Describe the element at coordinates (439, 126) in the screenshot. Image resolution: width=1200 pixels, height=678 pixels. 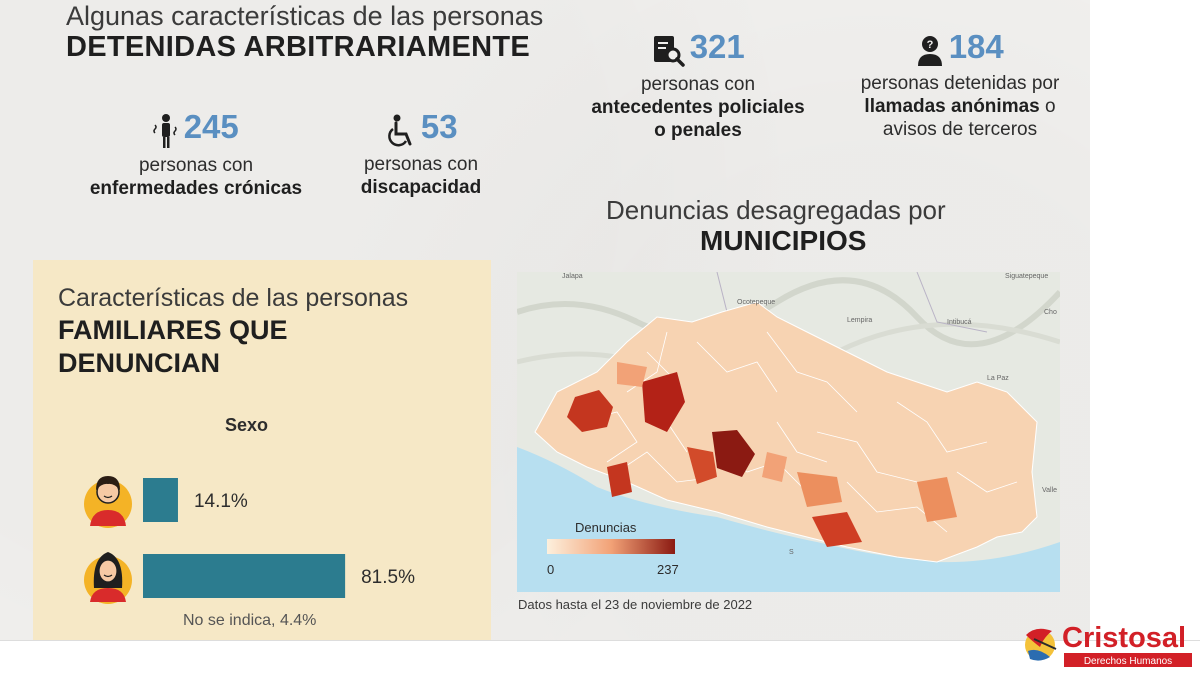
I see `stat-value: 53` at that location.